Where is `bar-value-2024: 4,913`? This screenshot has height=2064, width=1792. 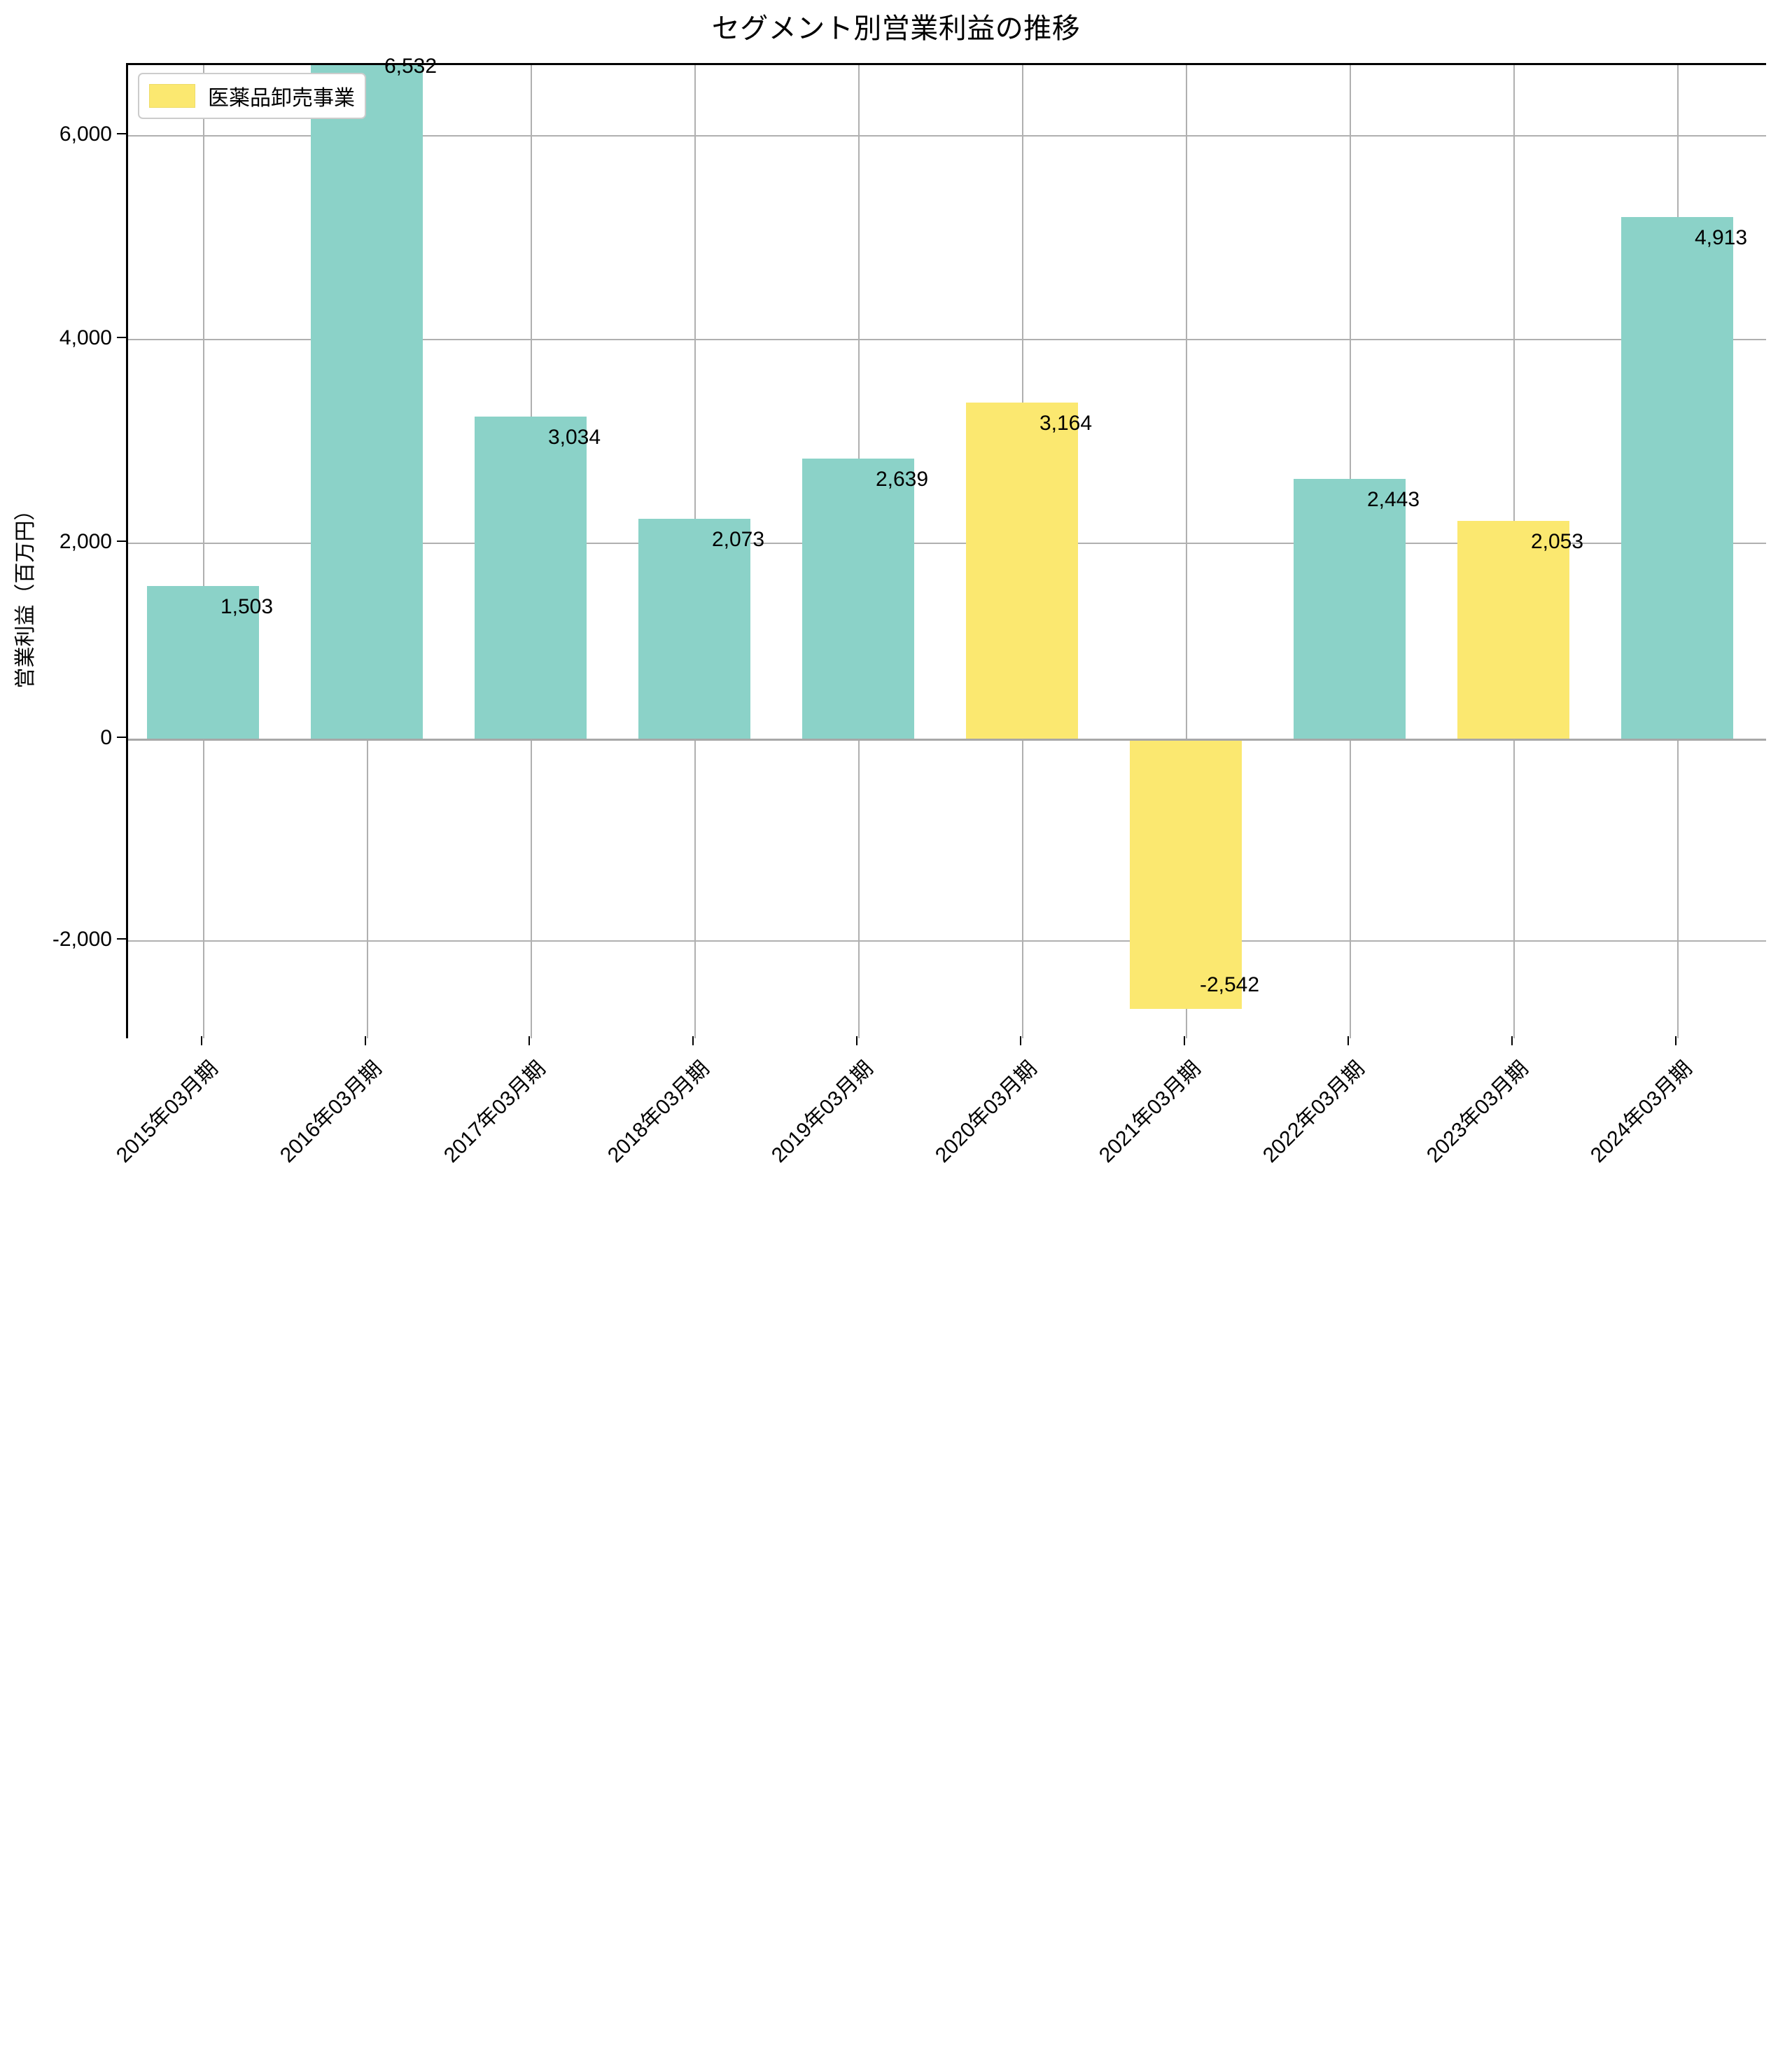 bar-value-2024: 4,913 is located at coordinates (1721, 238).